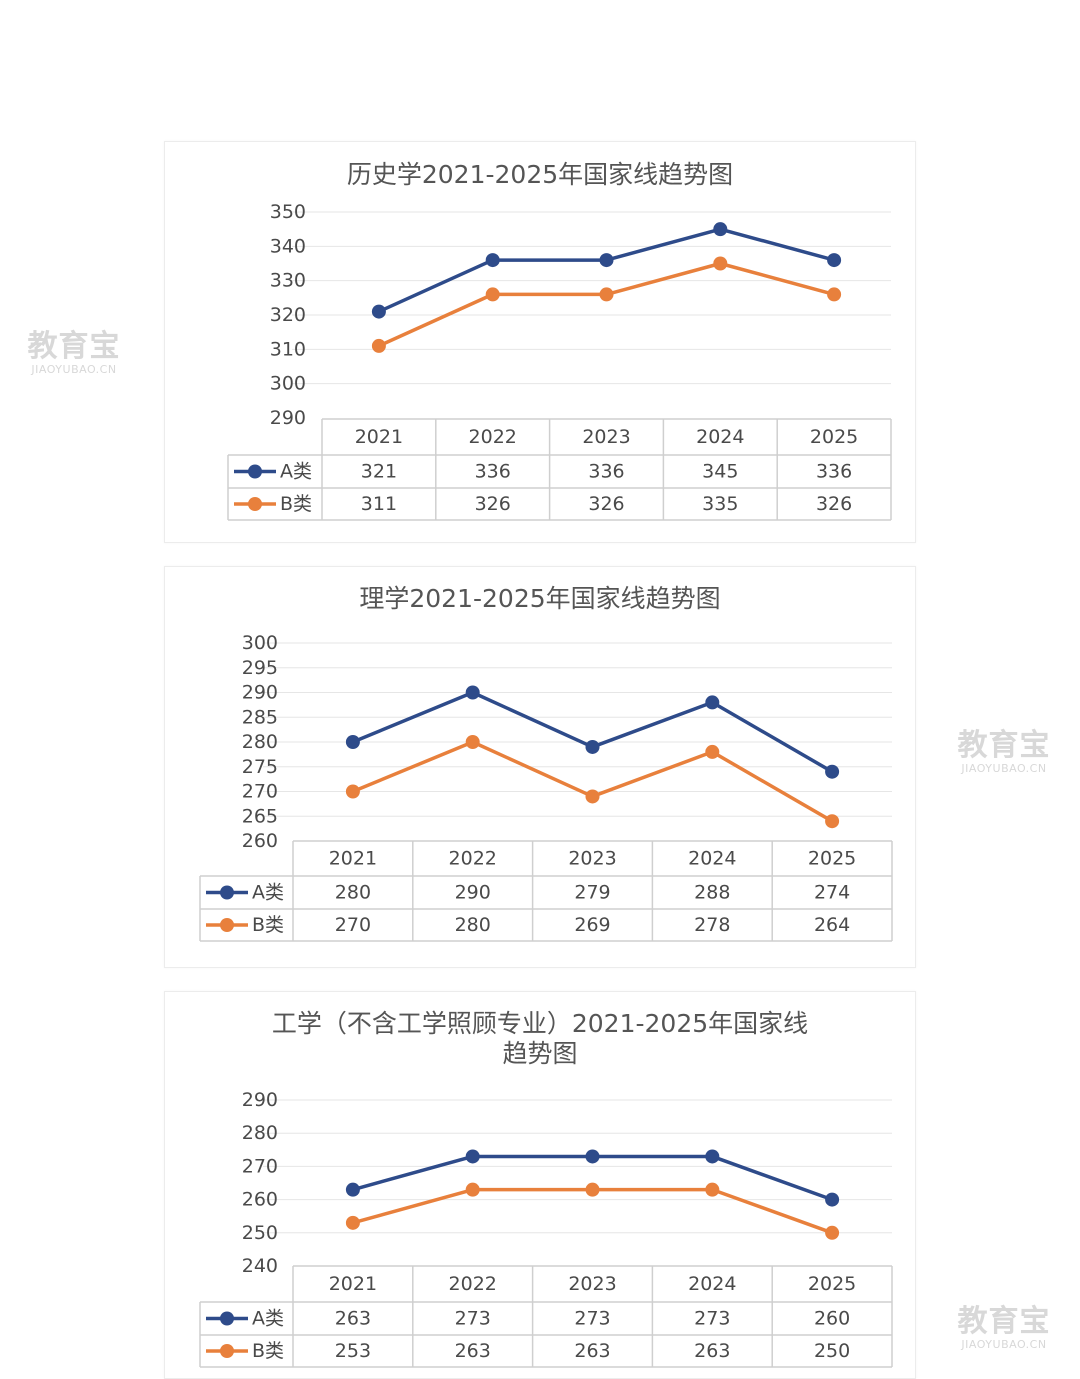 This screenshot has width=1080, height=1379. I want to click on table-cell-value: 290, so click(473, 893).